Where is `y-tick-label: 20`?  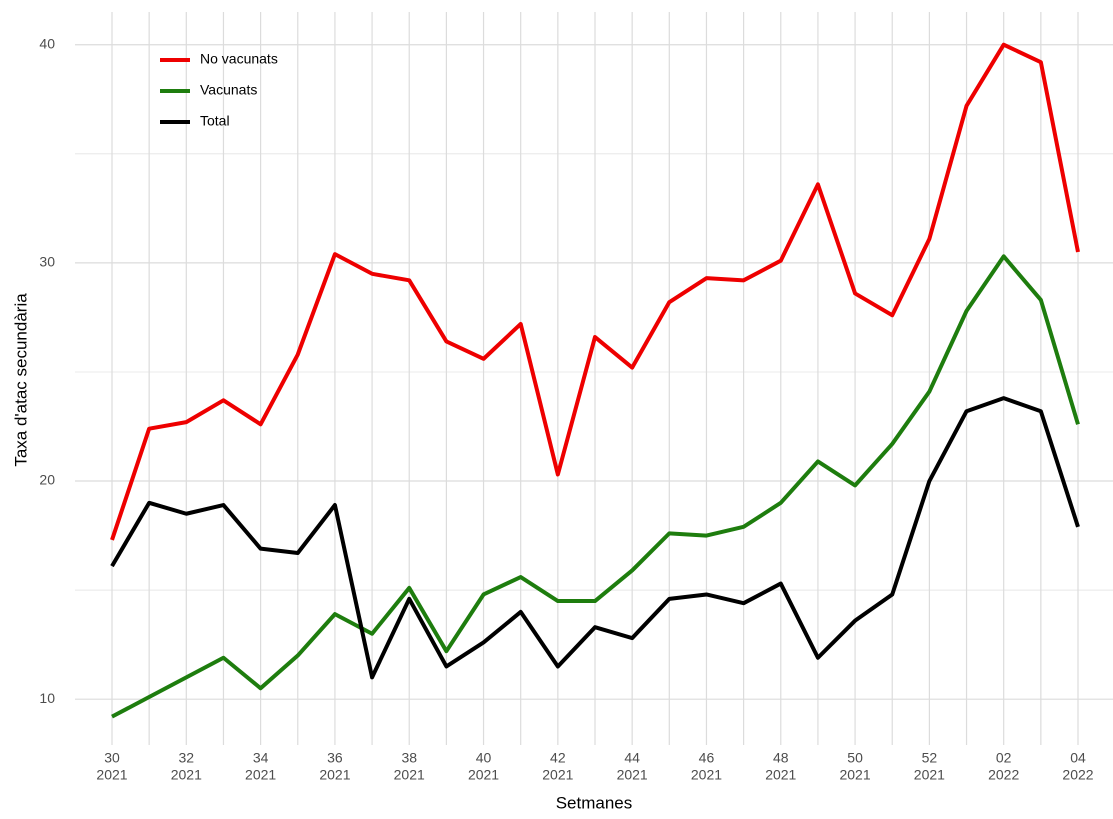 y-tick-label: 20 is located at coordinates (47, 480).